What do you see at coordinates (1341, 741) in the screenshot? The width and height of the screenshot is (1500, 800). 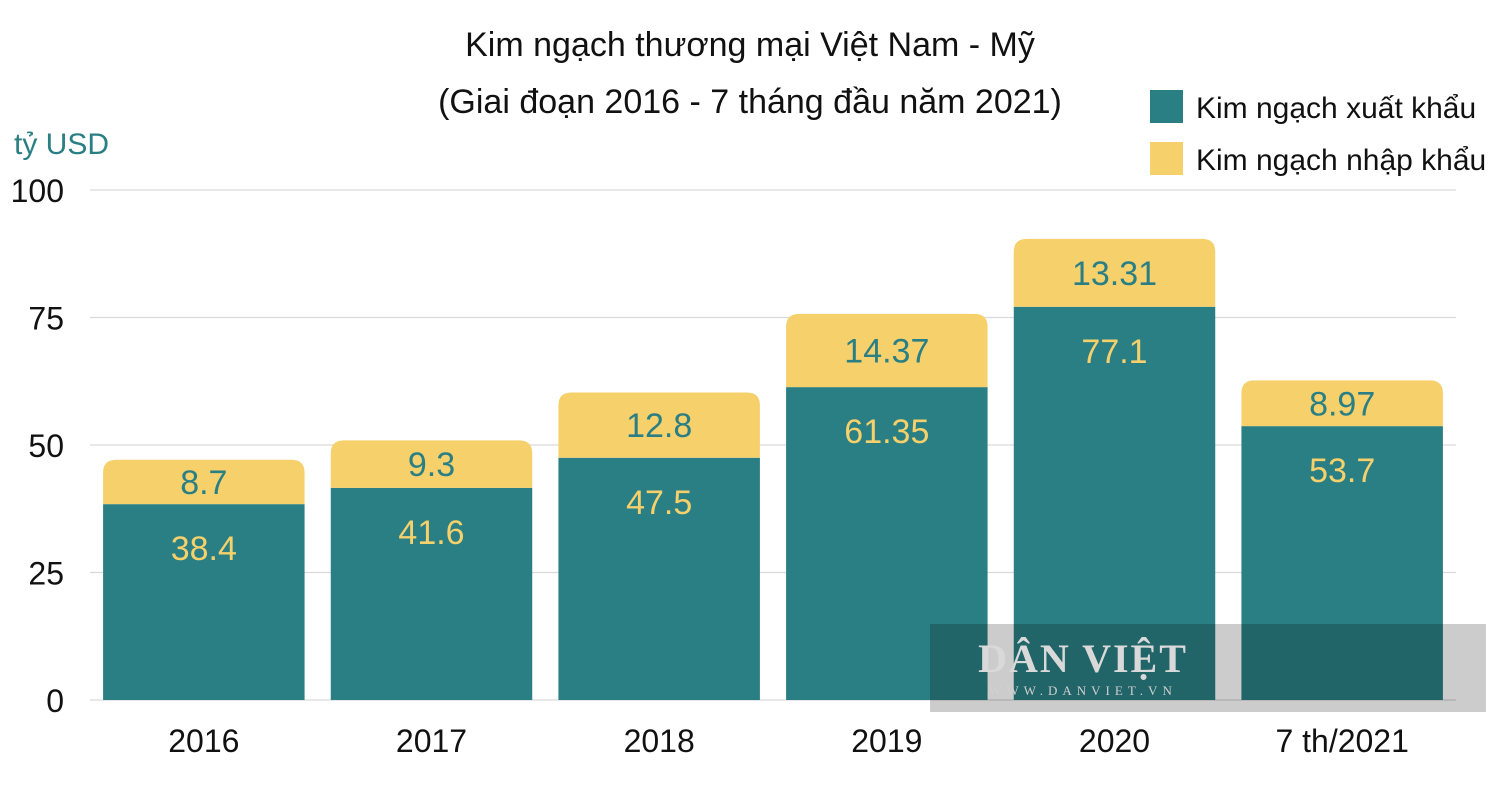 I see `x-tick-label: 7 th/2021` at bounding box center [1341, 741].